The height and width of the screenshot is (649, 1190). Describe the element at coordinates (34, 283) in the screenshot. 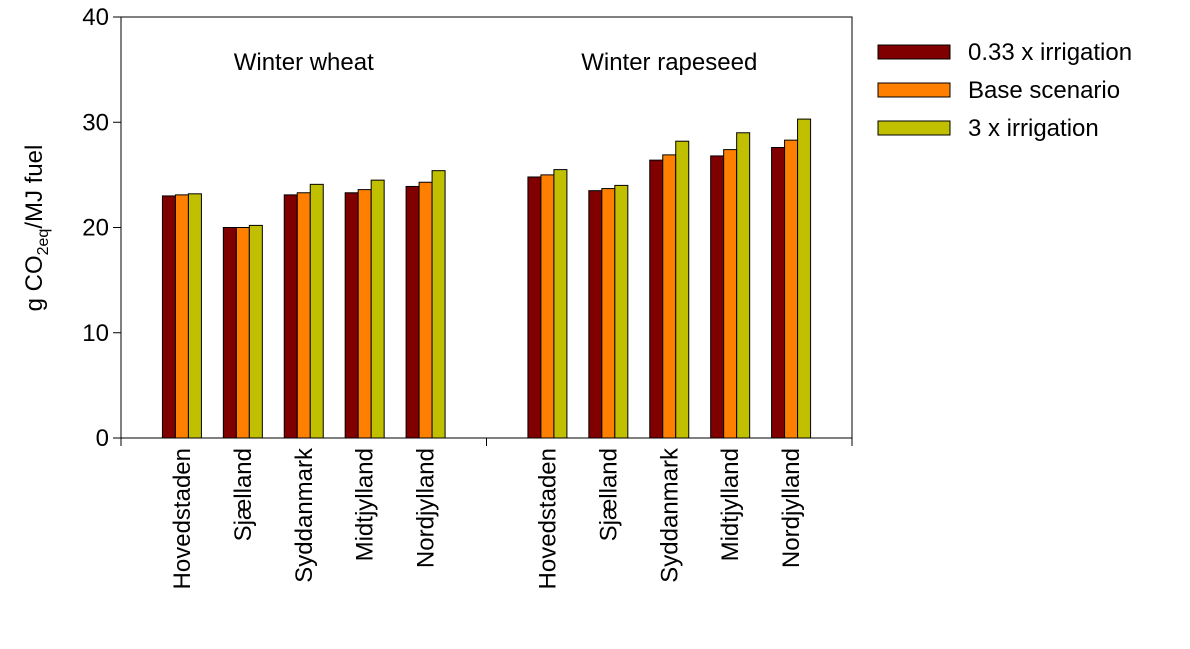

I see `y-label-main: g CO` at that location.